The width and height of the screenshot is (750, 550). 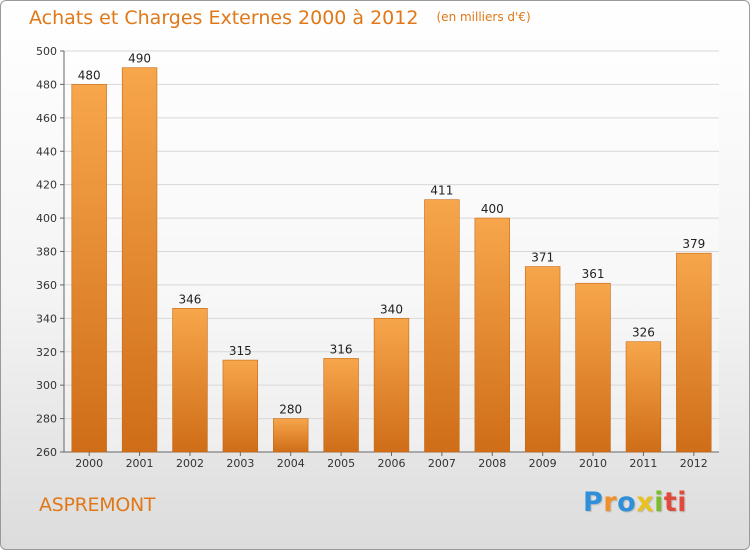 I want to click on bar-value-label: 280, so click(x=290, y=410).